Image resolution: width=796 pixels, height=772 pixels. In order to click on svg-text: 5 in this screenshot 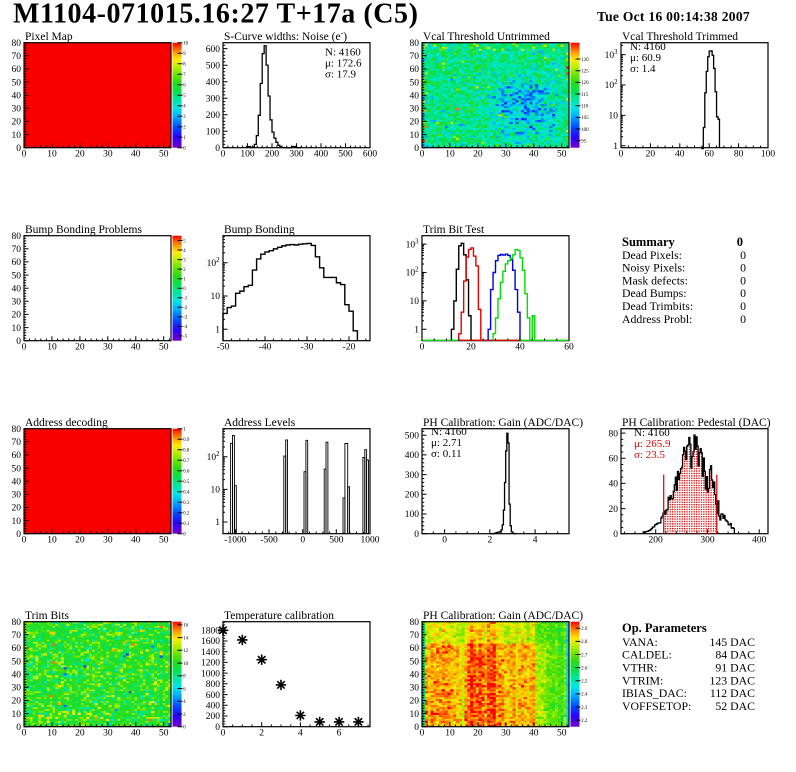, I will do `click(184, 96)`.